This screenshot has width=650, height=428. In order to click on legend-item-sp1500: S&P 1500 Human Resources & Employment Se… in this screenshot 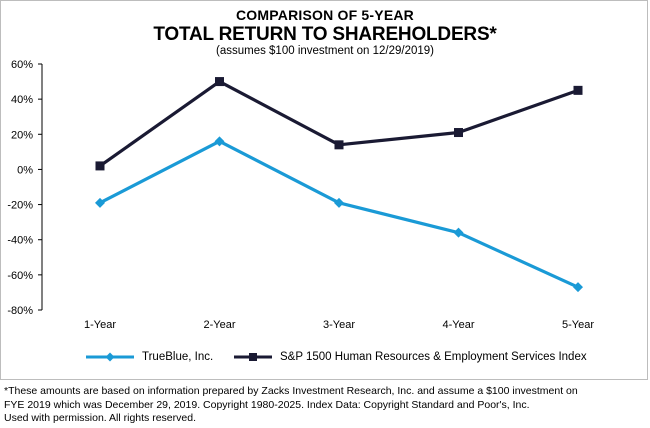, I will do `click(410, 357)`.